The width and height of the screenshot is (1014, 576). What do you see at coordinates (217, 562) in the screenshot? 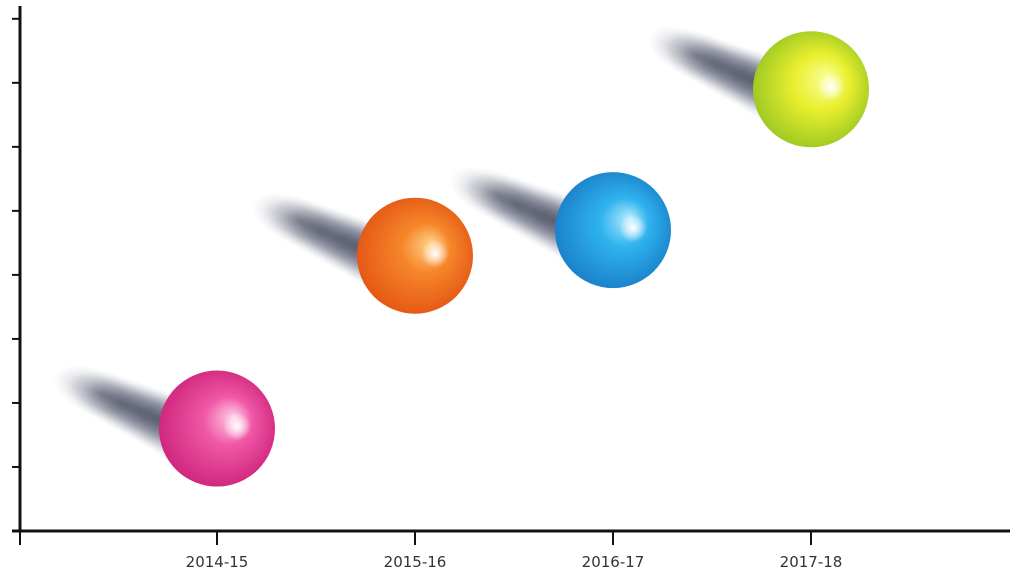
I see `x-tick-label: 2014-15` at bounding box center [217, 562].